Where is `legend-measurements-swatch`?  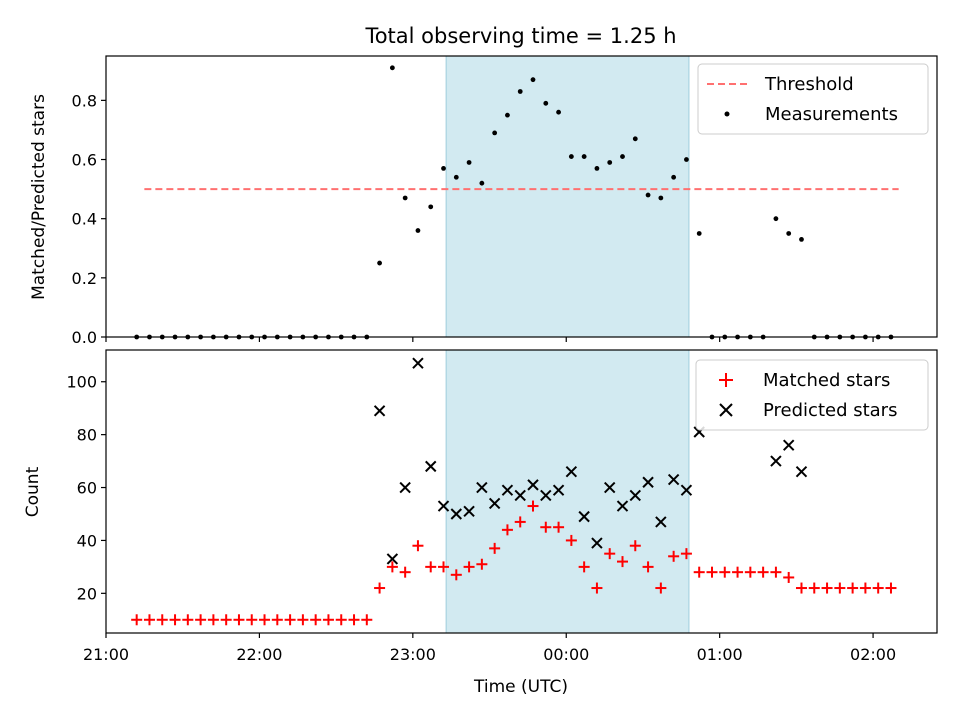
legend-measurements-swatch is located at coordinates (727, 114).